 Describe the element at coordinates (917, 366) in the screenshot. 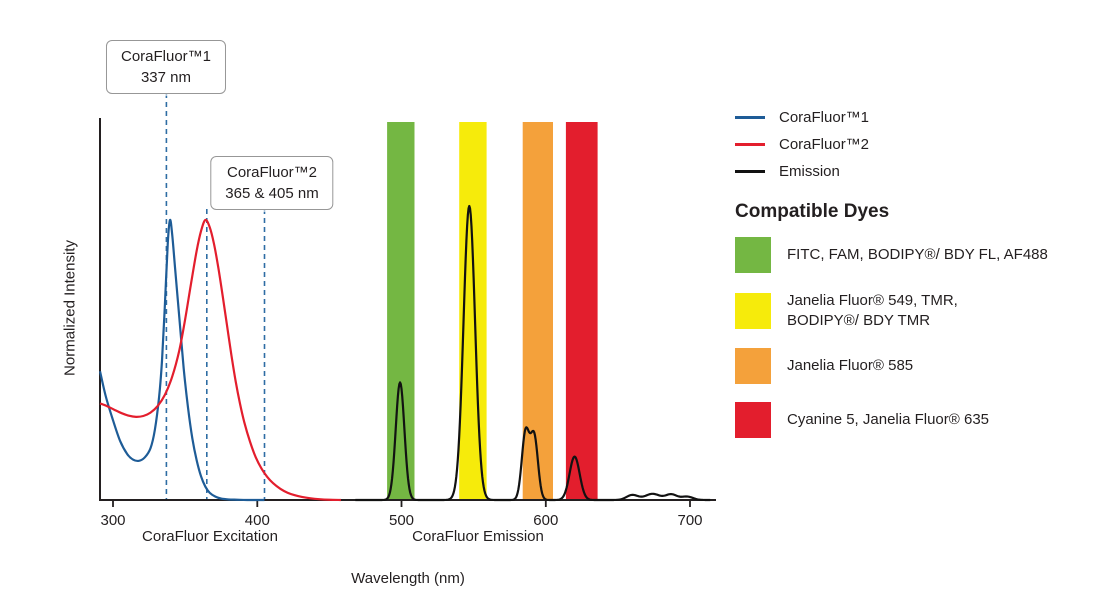

I see `dye-item-orange: Janelia Fluor® 585` at that location.